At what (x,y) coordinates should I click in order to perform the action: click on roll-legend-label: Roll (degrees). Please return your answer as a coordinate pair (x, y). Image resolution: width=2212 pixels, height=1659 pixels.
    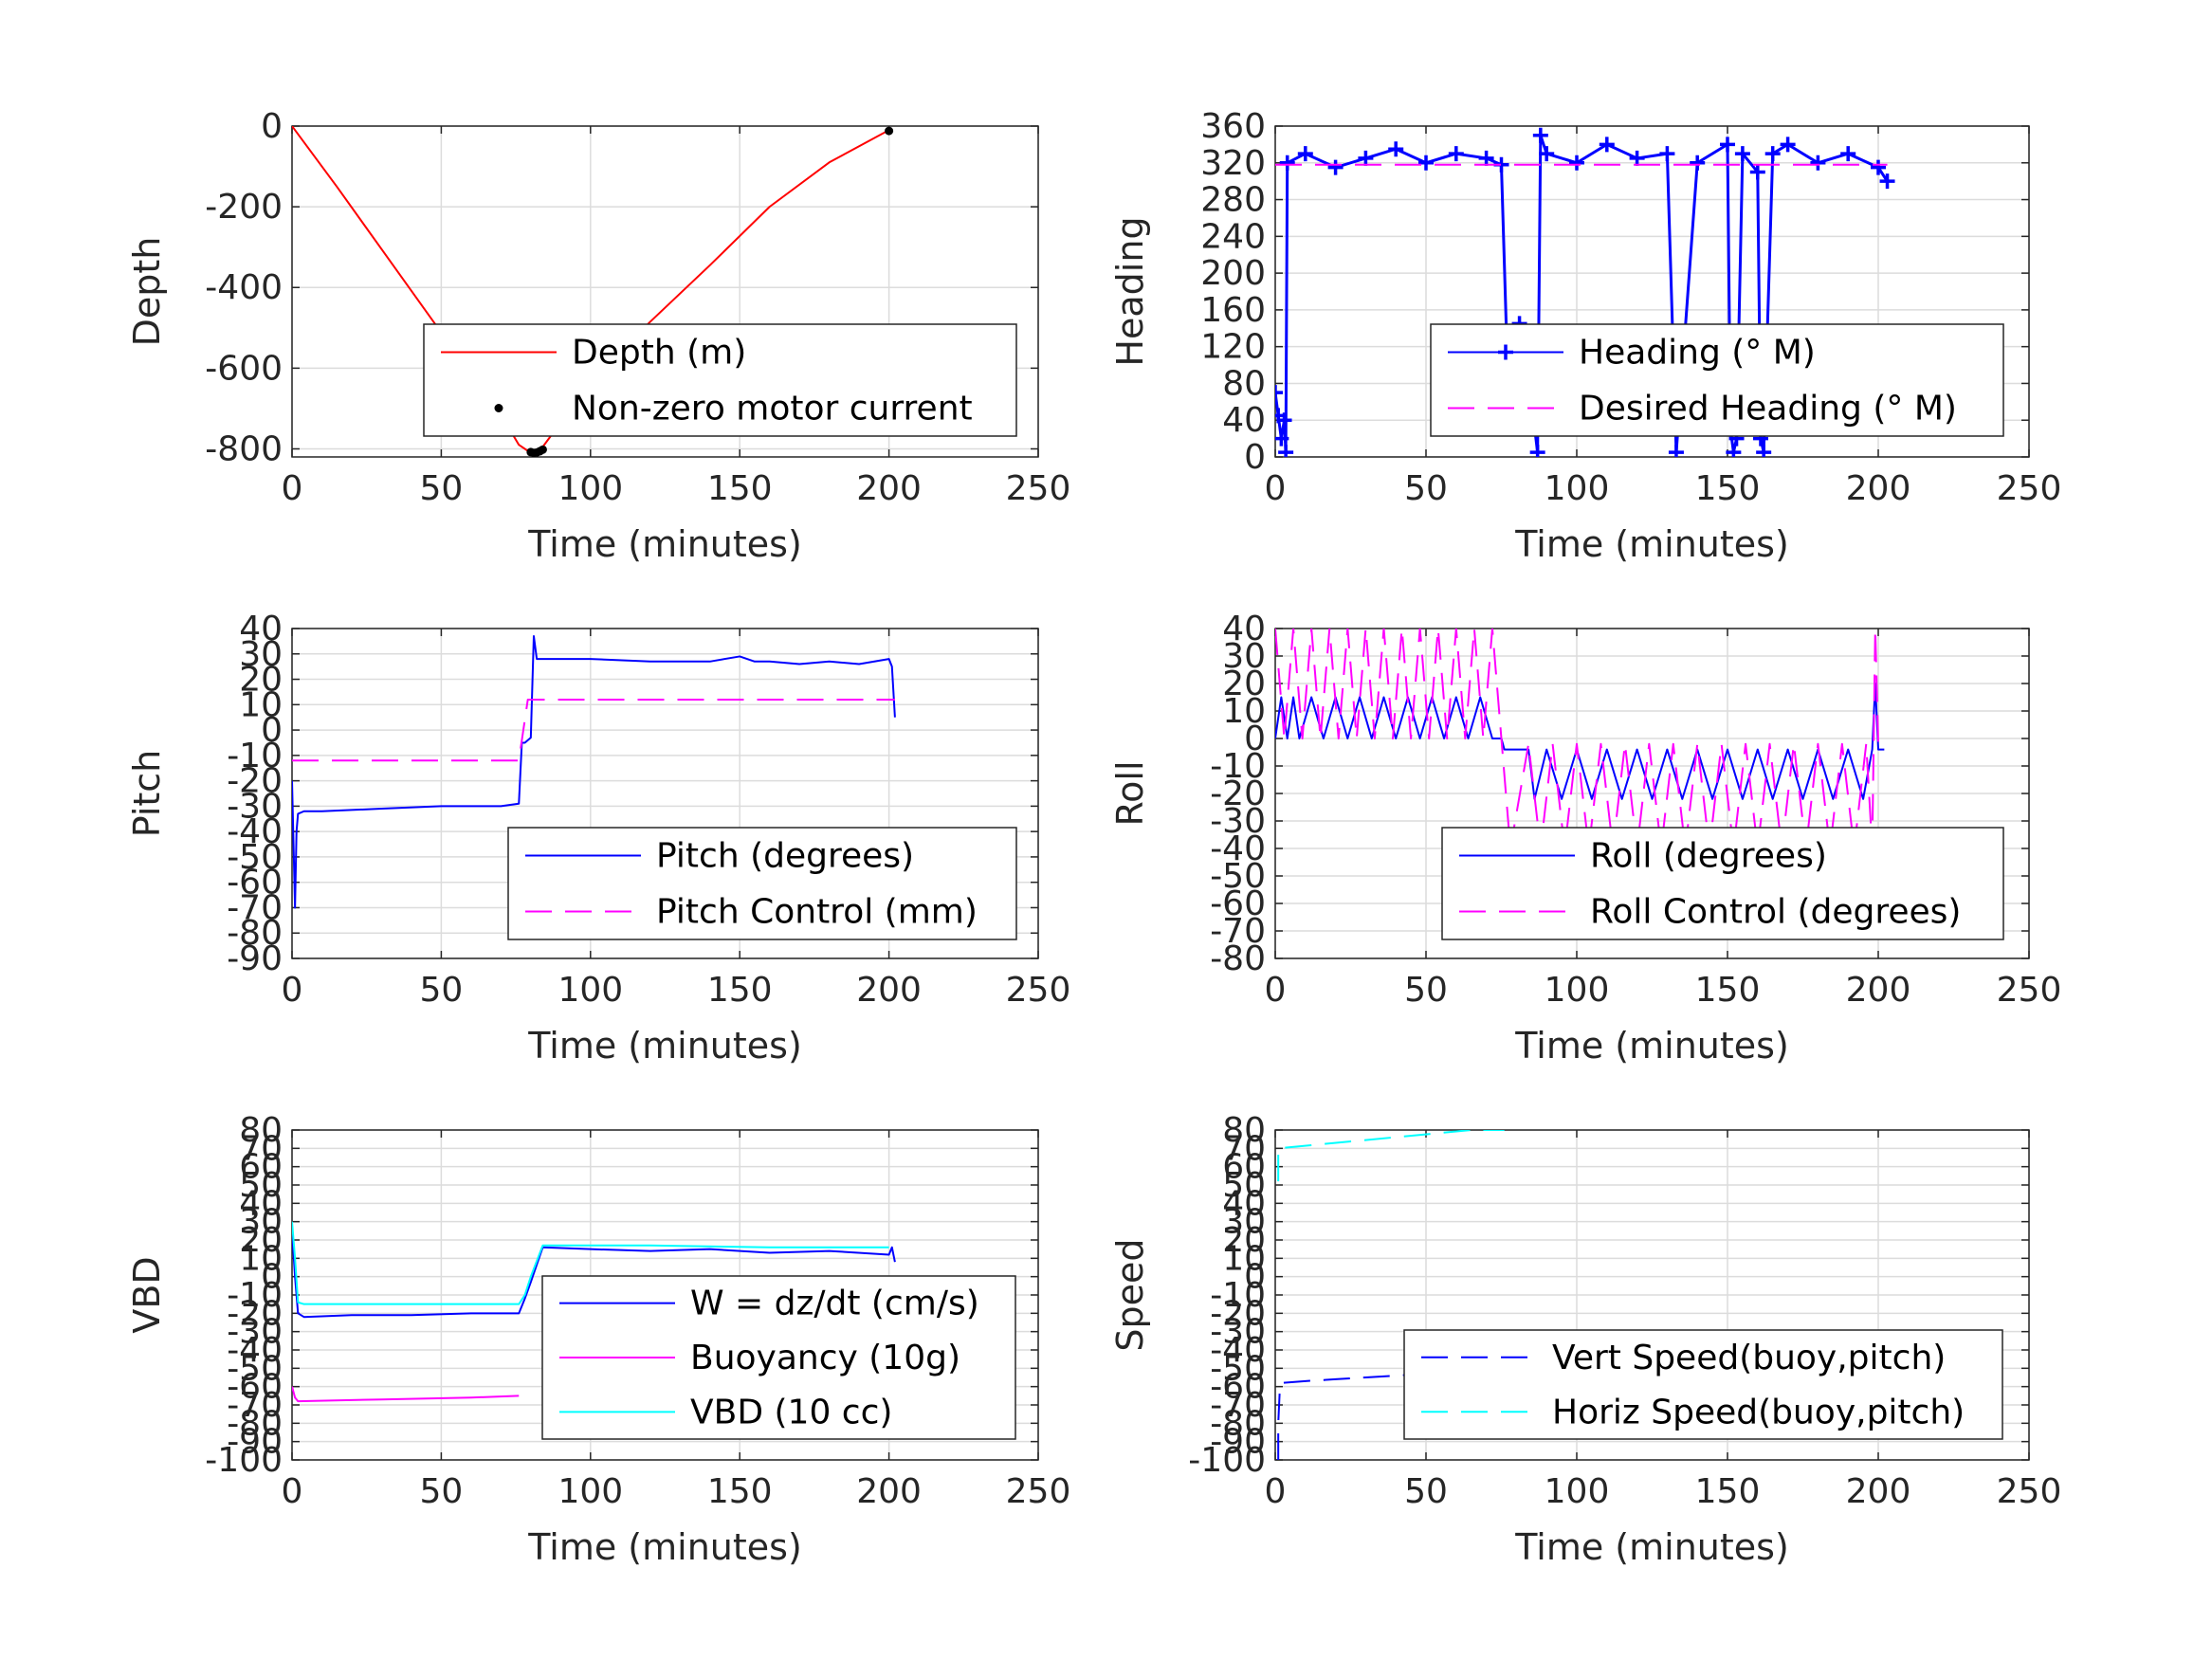
    Looking at the image, I should click on (1708, 856).